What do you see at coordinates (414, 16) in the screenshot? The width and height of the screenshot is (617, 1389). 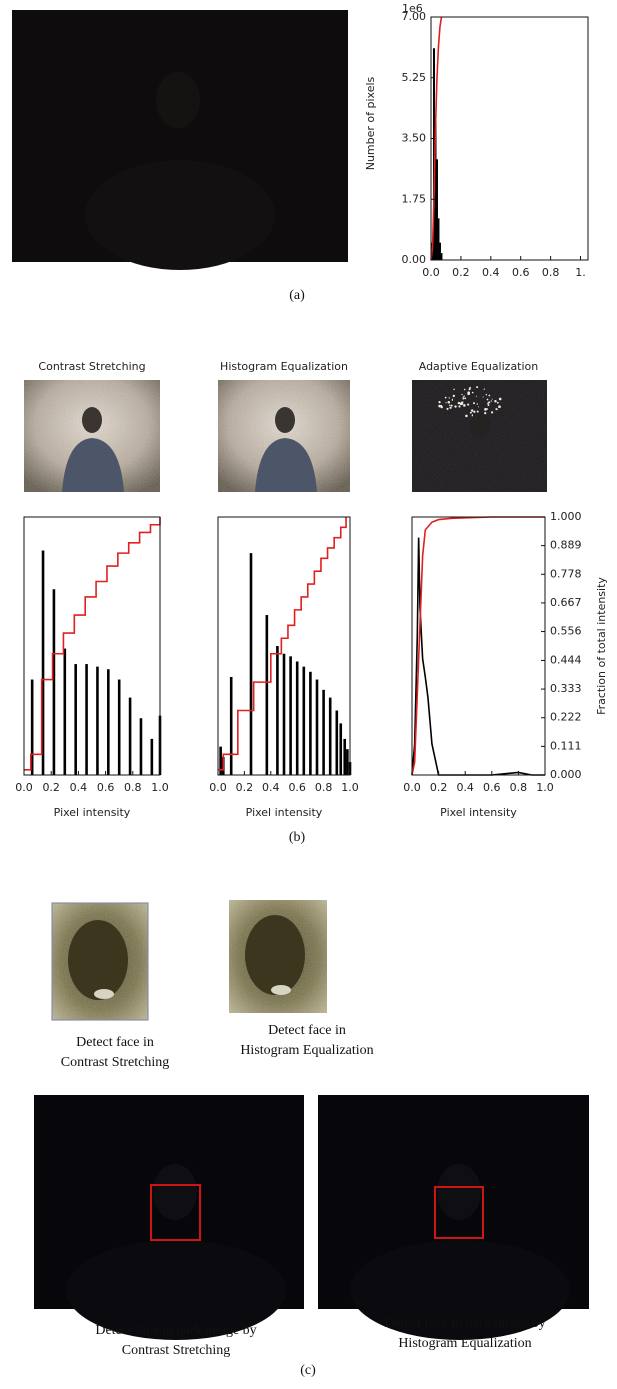 I see `y-tick-label: 7.00` at bounding box center [414, 16].